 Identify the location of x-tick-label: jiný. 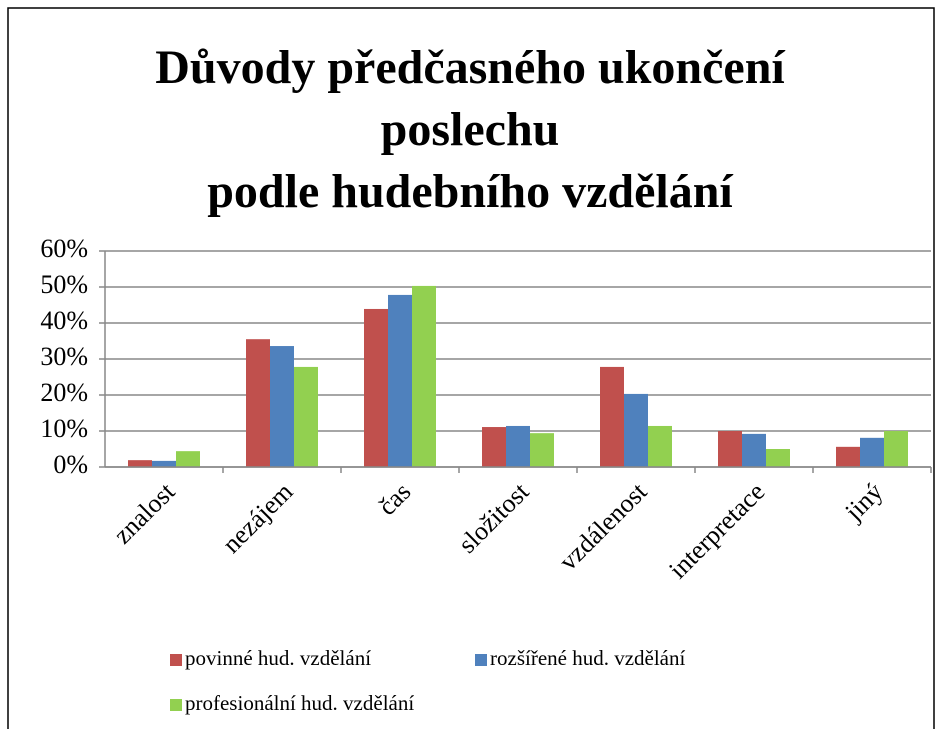
(864, 502).